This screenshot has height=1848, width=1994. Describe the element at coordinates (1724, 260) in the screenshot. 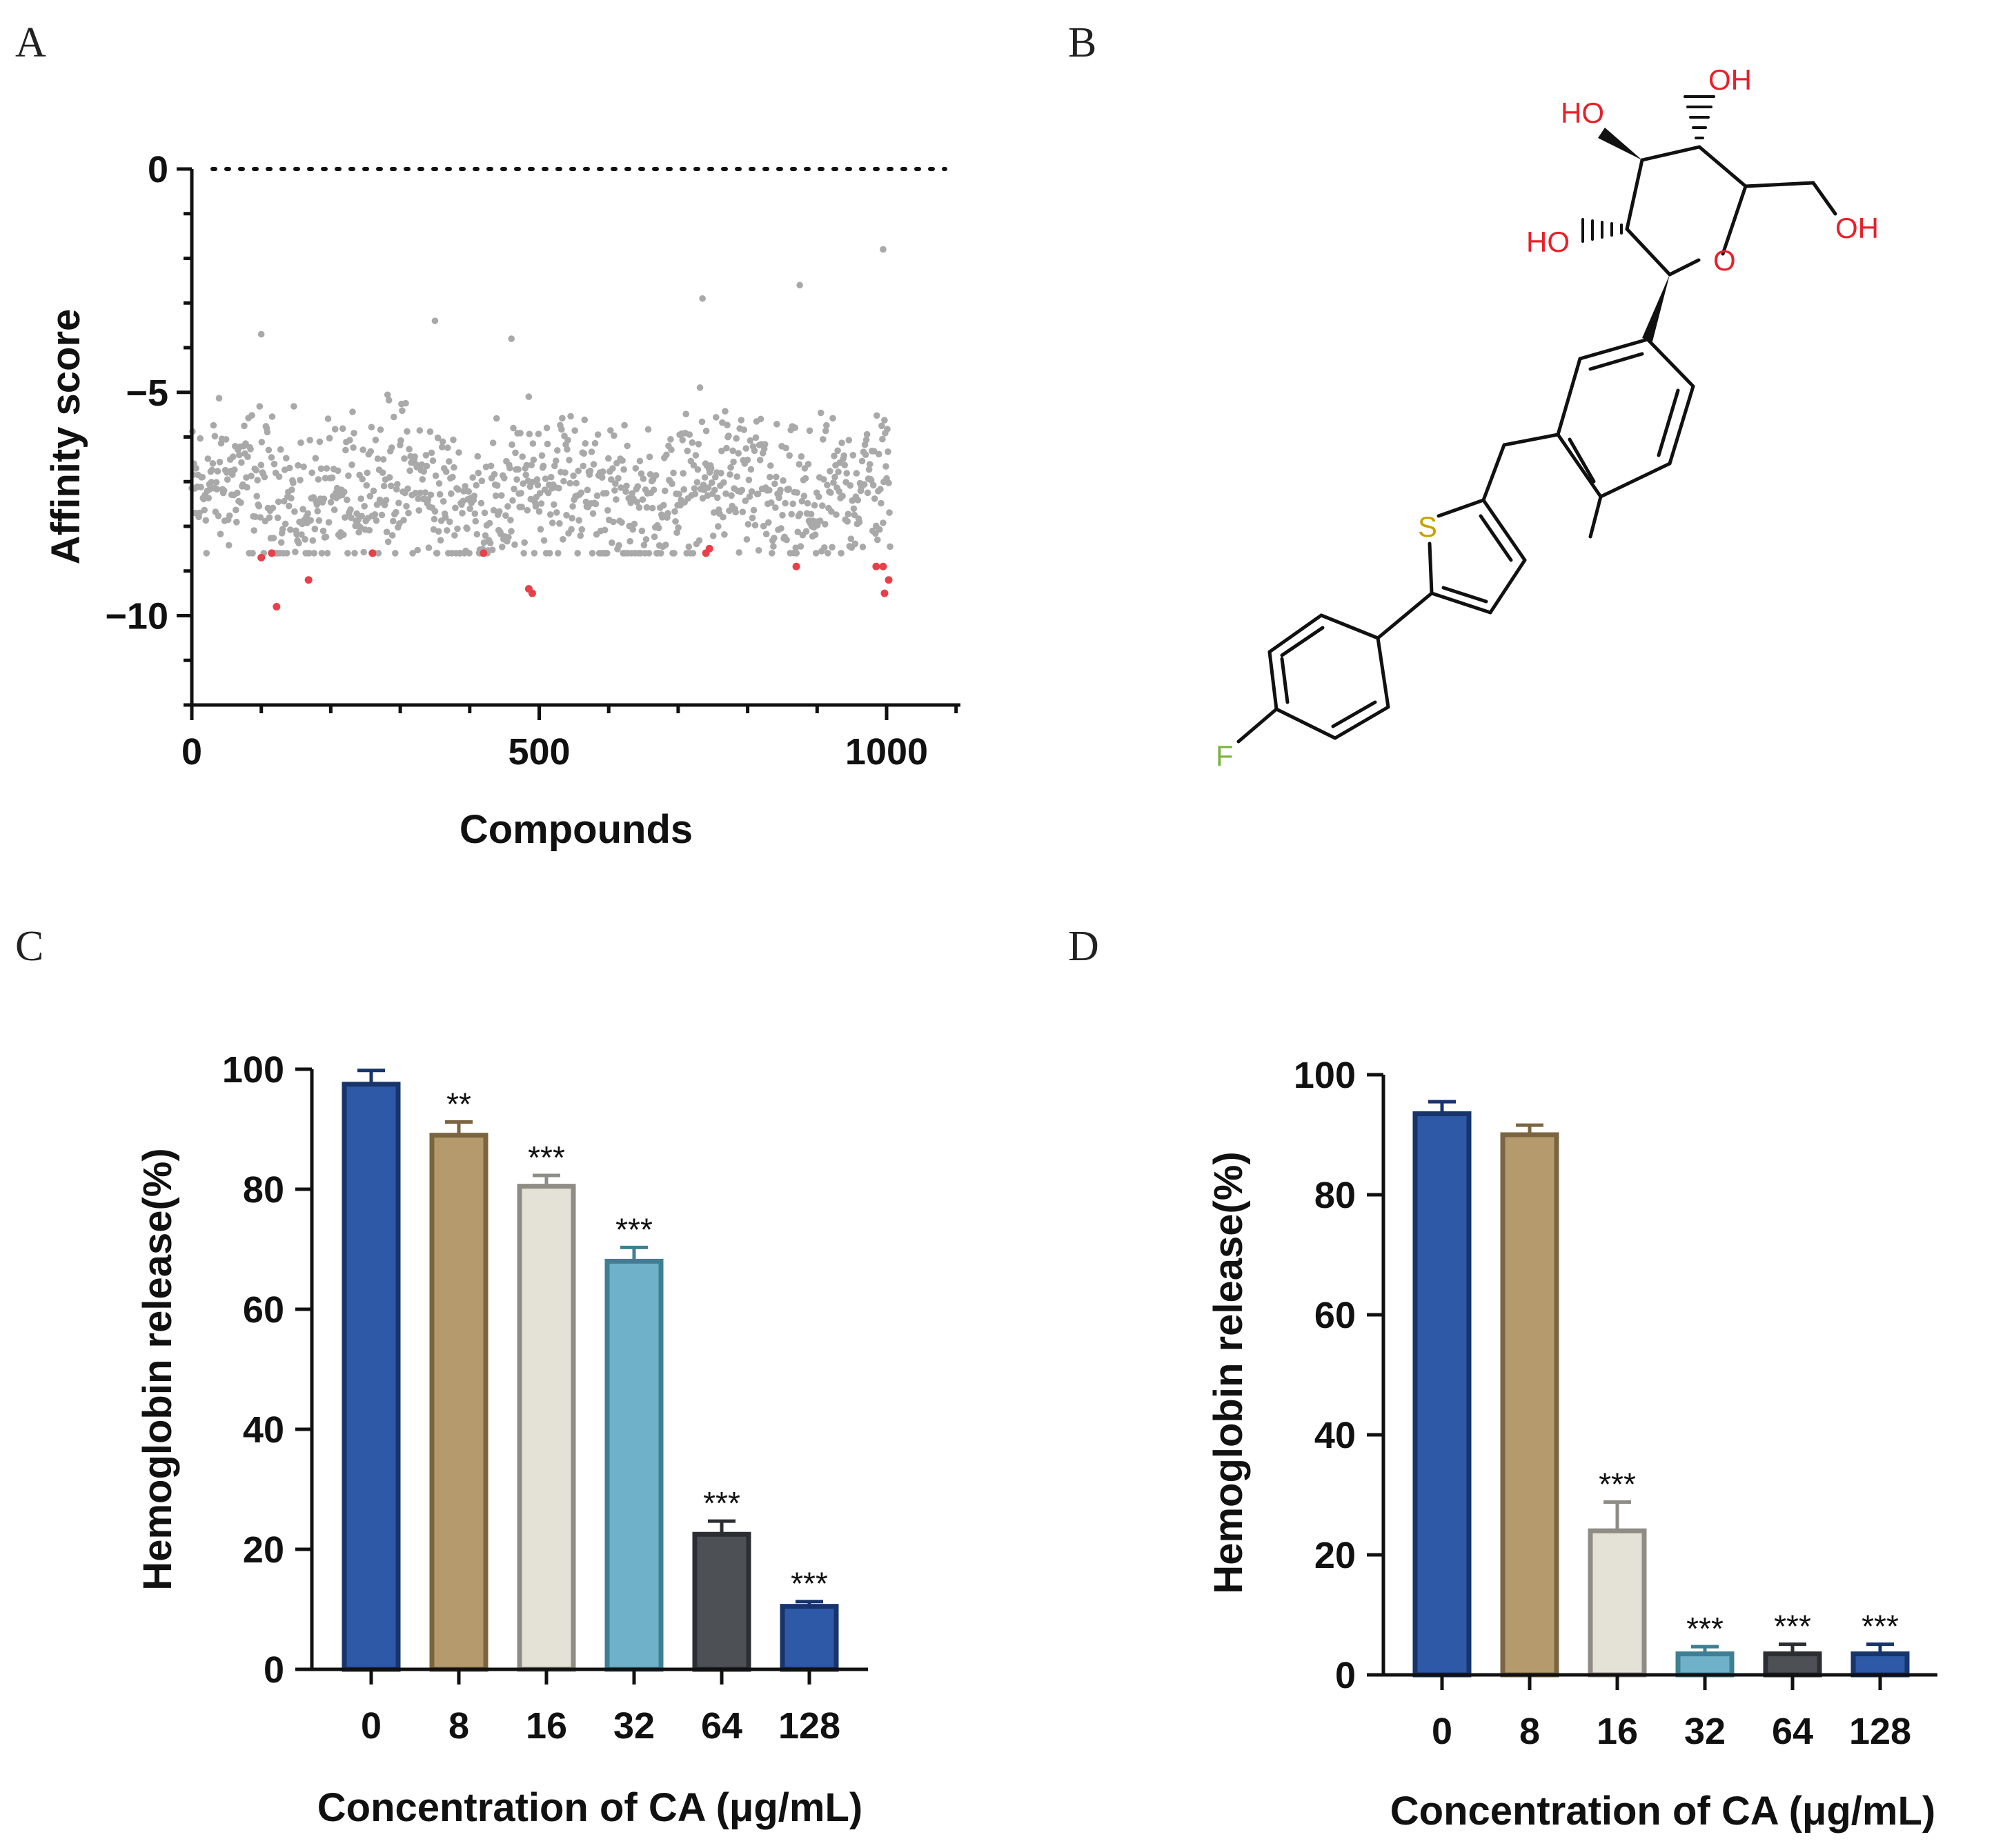

I see `atom-label: O` at that location.